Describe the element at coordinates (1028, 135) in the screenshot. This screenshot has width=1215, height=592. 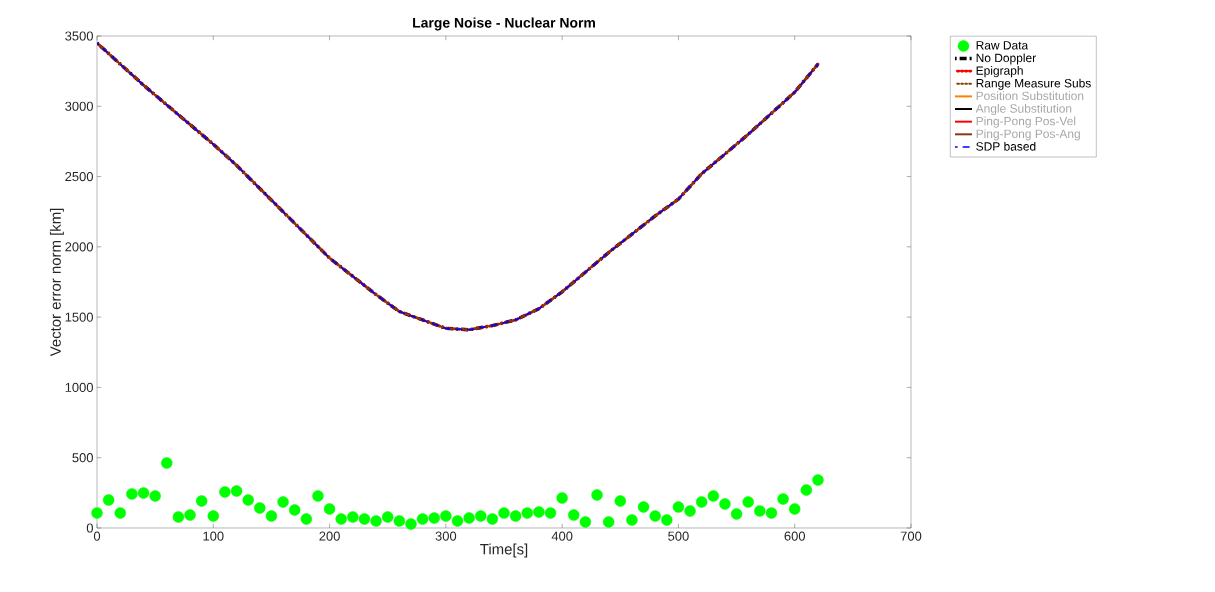
I see `legend-label: Ping-Pong Pos-Ang` at that location.